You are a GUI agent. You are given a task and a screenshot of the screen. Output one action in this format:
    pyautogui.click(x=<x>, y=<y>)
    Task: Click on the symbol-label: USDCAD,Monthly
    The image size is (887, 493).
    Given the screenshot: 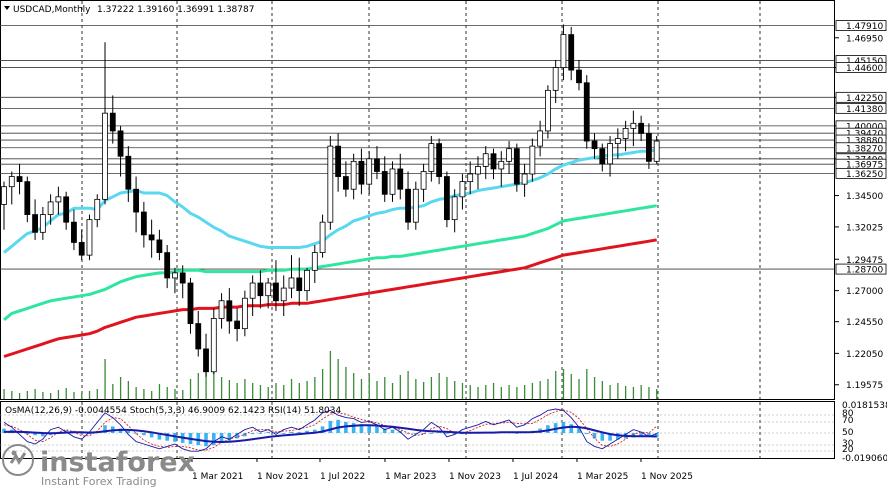 What is the action you would take?
    pyautogui.click(x=52, y=10)
    